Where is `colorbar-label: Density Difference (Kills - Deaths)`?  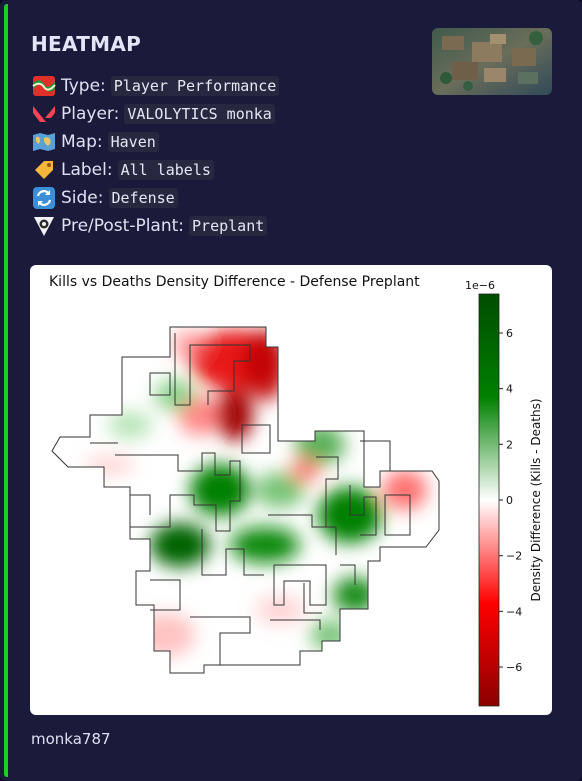 colorbar-label: Density Difference (Kills - Deaths) is located at coordinates (536, 499).